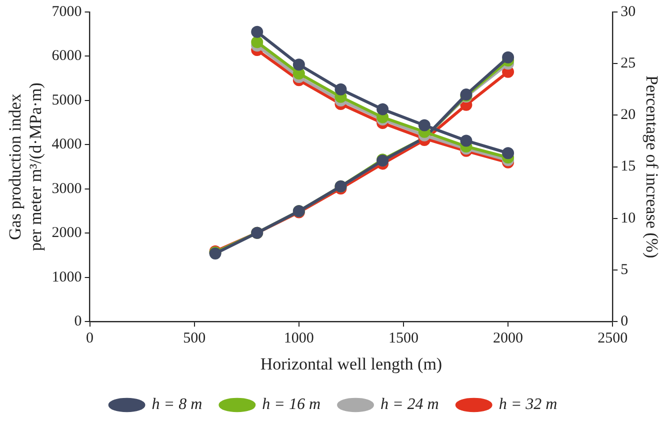 The width and height of the screenshot is (671, 427). Describe the element at coordinates (409, 405) in the screenshot. I see `legend-label: h = 24 m` at that location.